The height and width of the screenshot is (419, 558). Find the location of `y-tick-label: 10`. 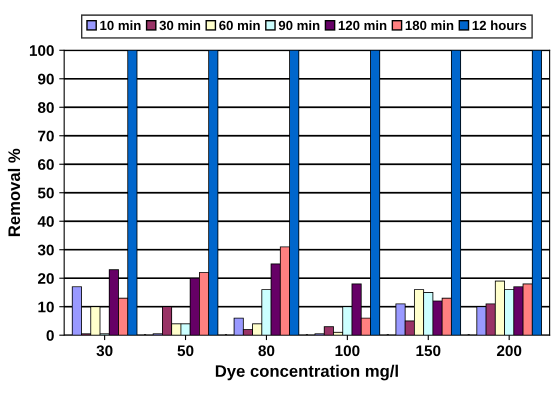

y-tick-label: 10 is located at coordinates (46, 307).